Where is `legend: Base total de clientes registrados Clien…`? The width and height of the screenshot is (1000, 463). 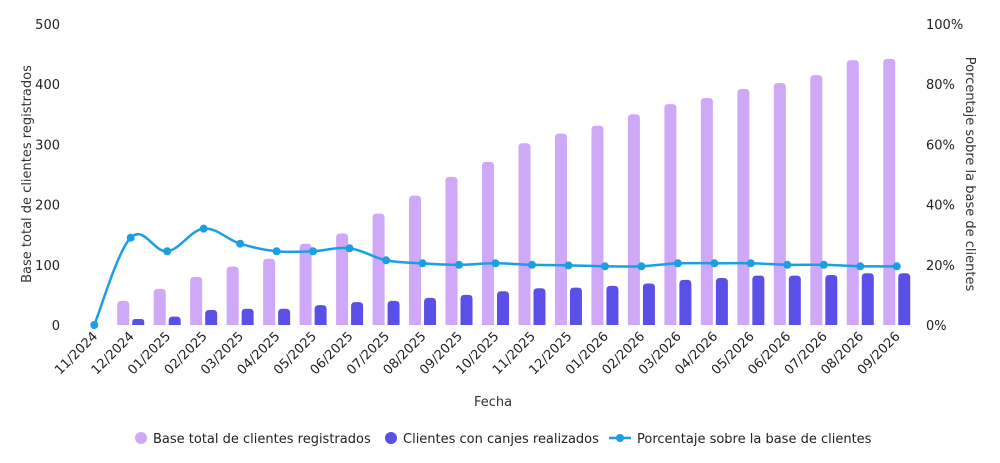
legend: Base total de clientes registrados Clien… is located at coordinates (503, 439).